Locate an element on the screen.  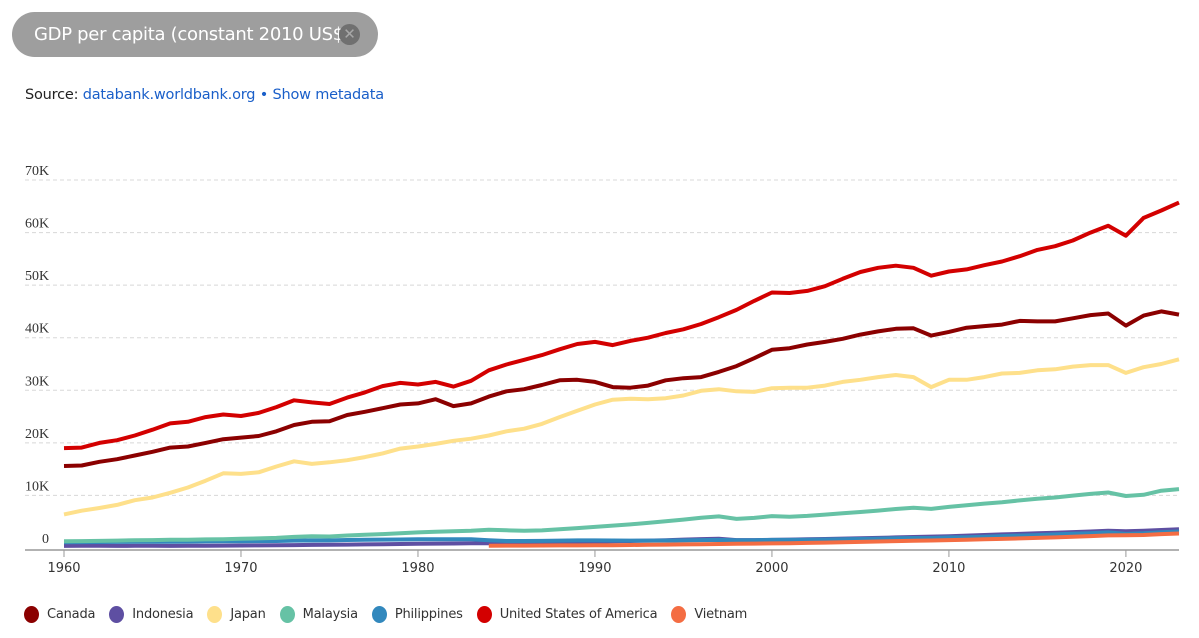
show-metadata-link: Show metadata is located at coordinates (328, 95).